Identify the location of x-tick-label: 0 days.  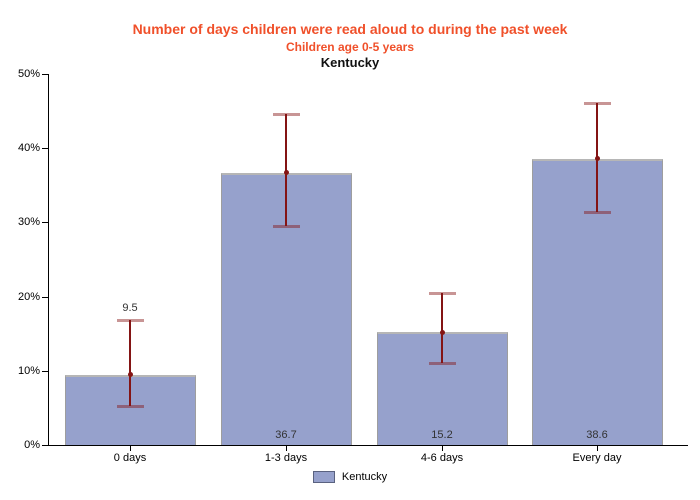
(130, 458).